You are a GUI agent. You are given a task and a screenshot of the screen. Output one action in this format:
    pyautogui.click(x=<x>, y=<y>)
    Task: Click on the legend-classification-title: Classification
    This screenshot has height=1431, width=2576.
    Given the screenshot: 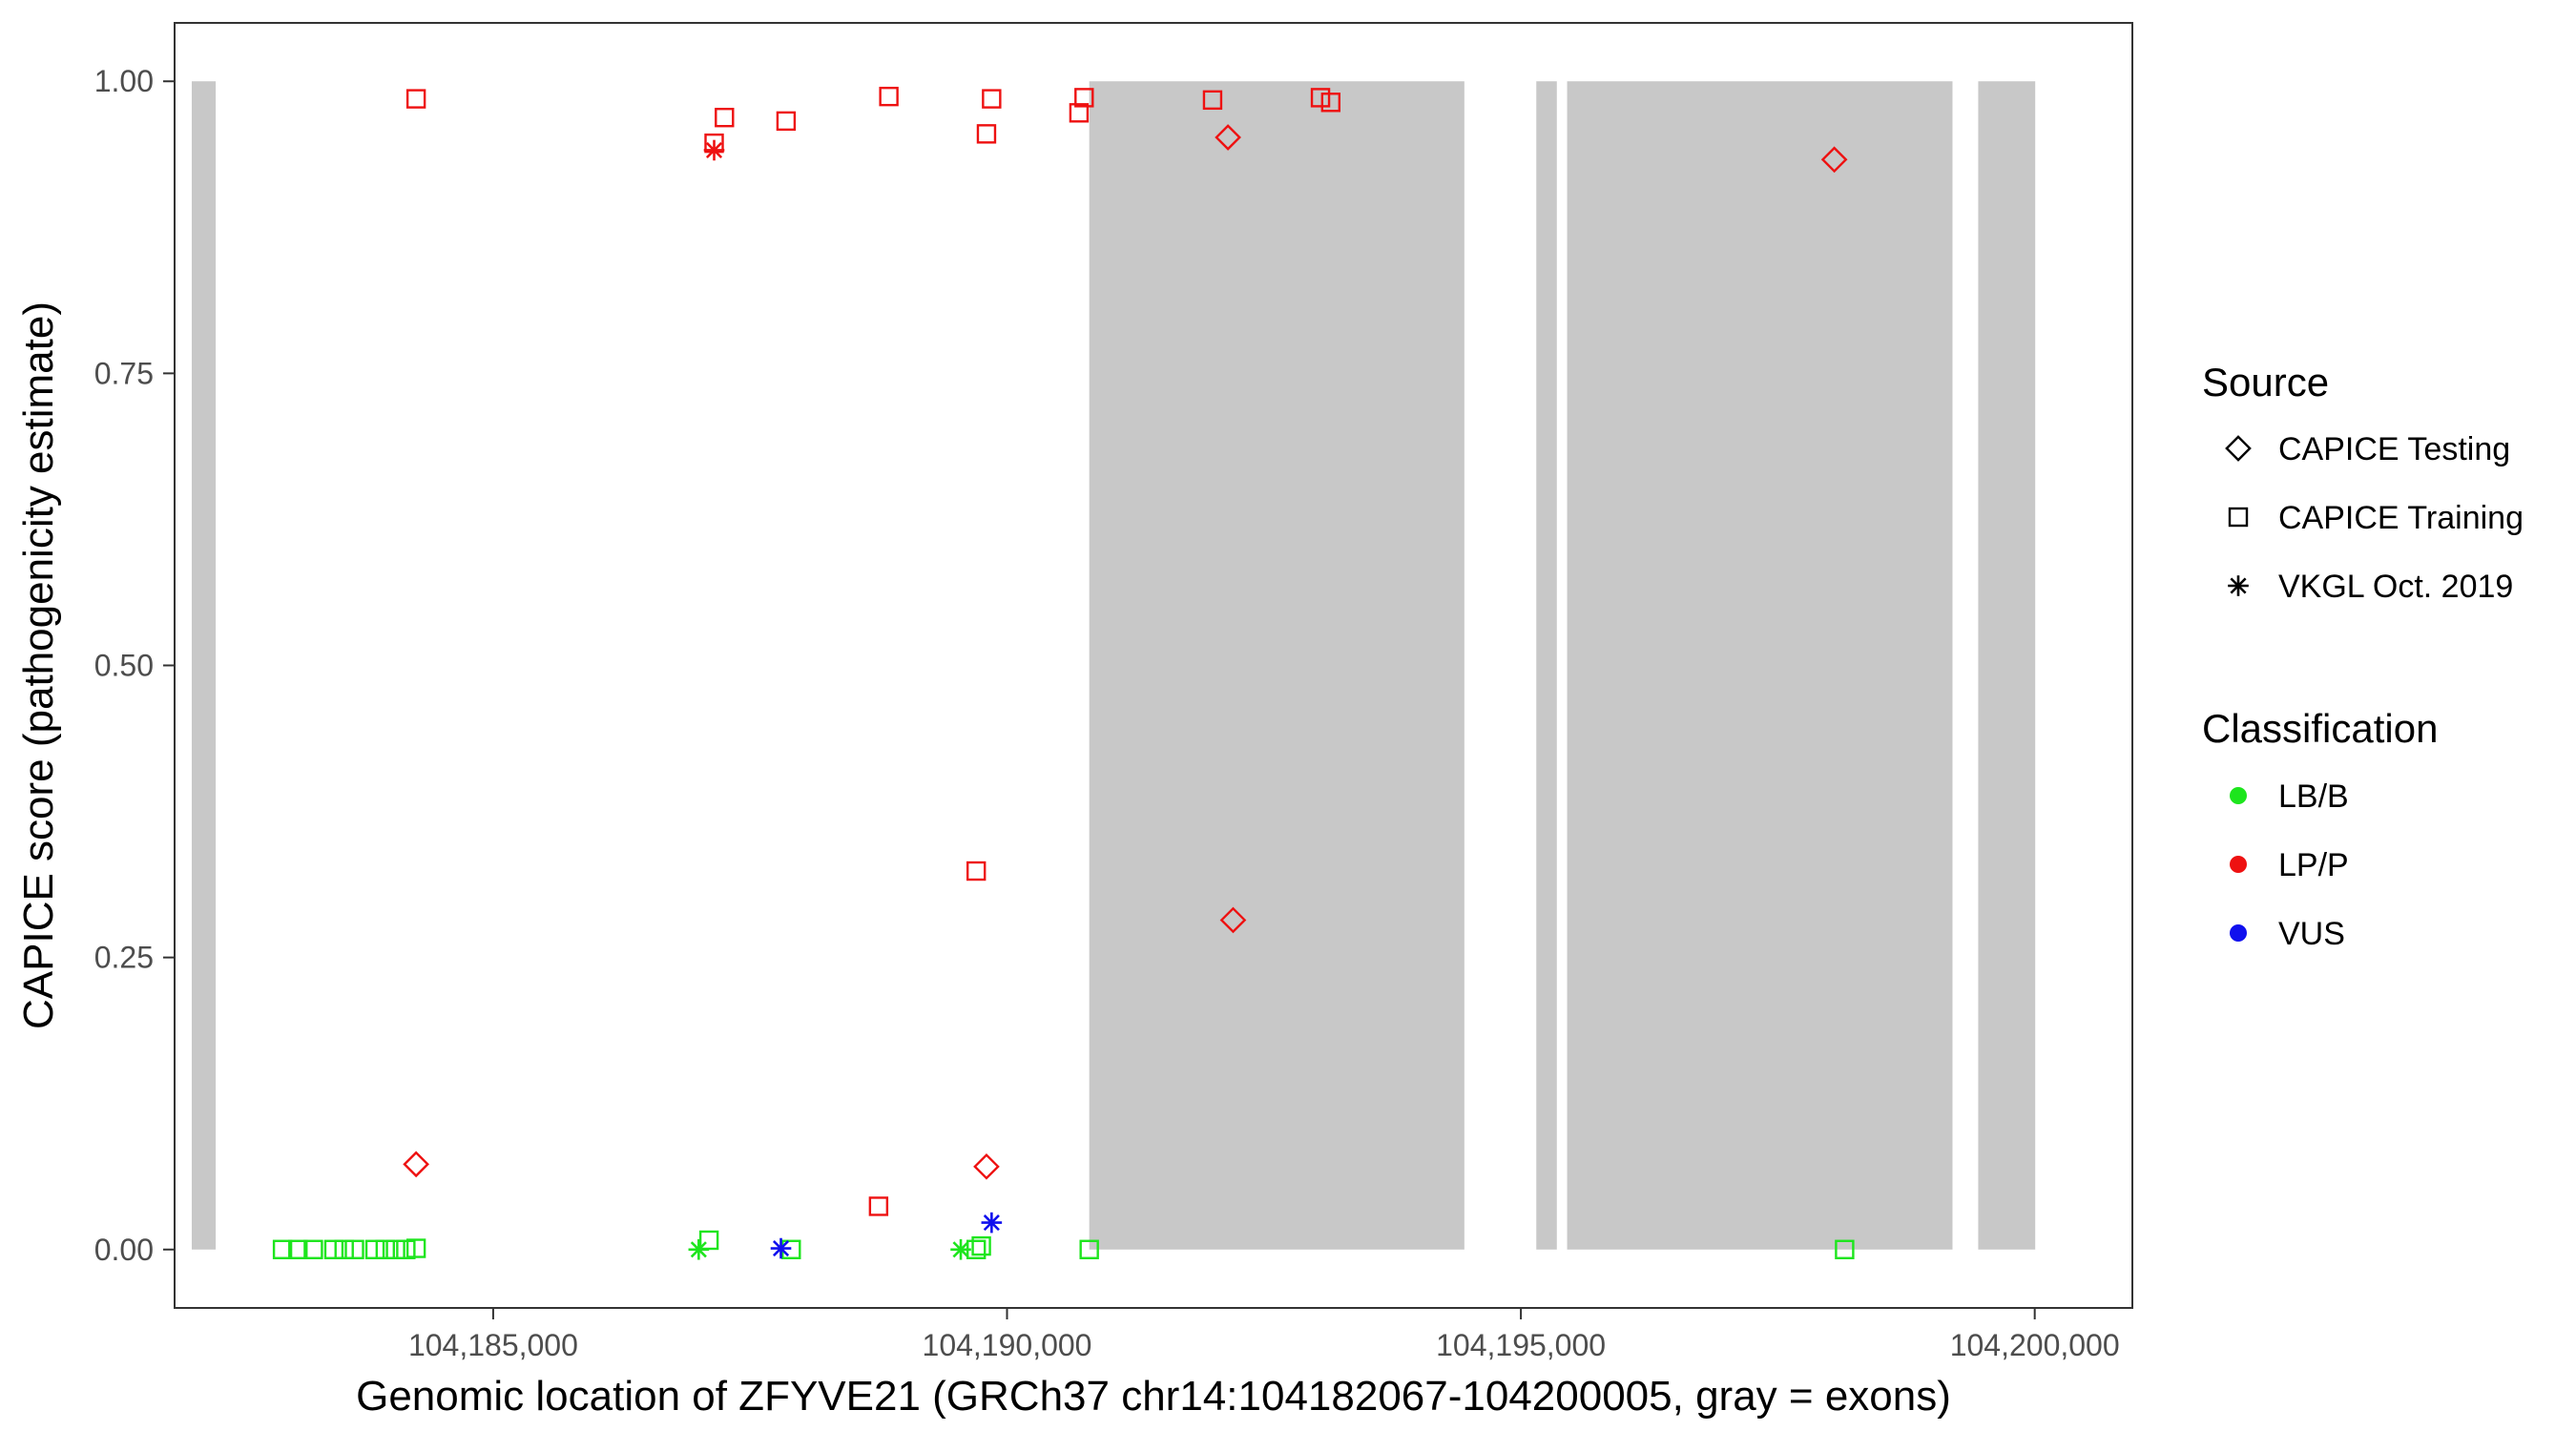 What is the action you would take?
    pyautogui.click(x=2320, y=728)
    